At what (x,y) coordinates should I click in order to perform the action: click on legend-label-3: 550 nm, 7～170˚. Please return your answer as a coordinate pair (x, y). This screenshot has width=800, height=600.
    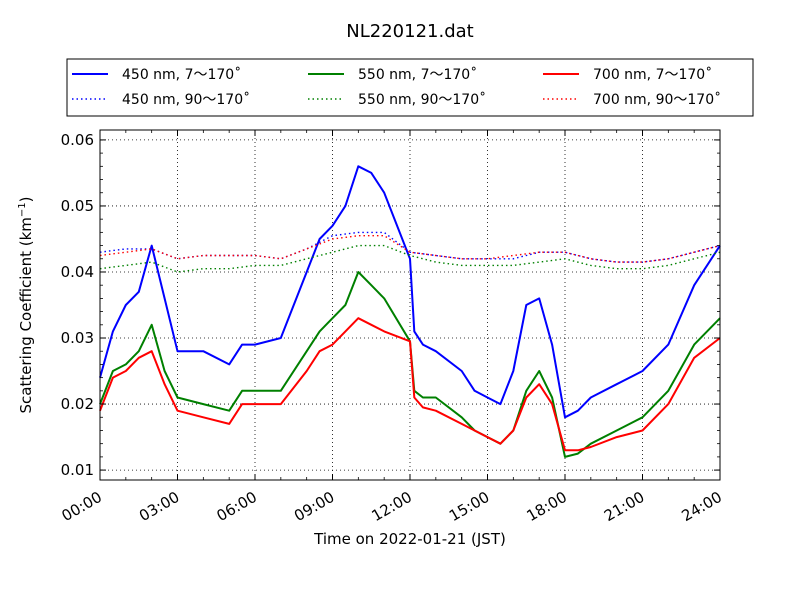
    Looking at the image, I should click on (417, 74).